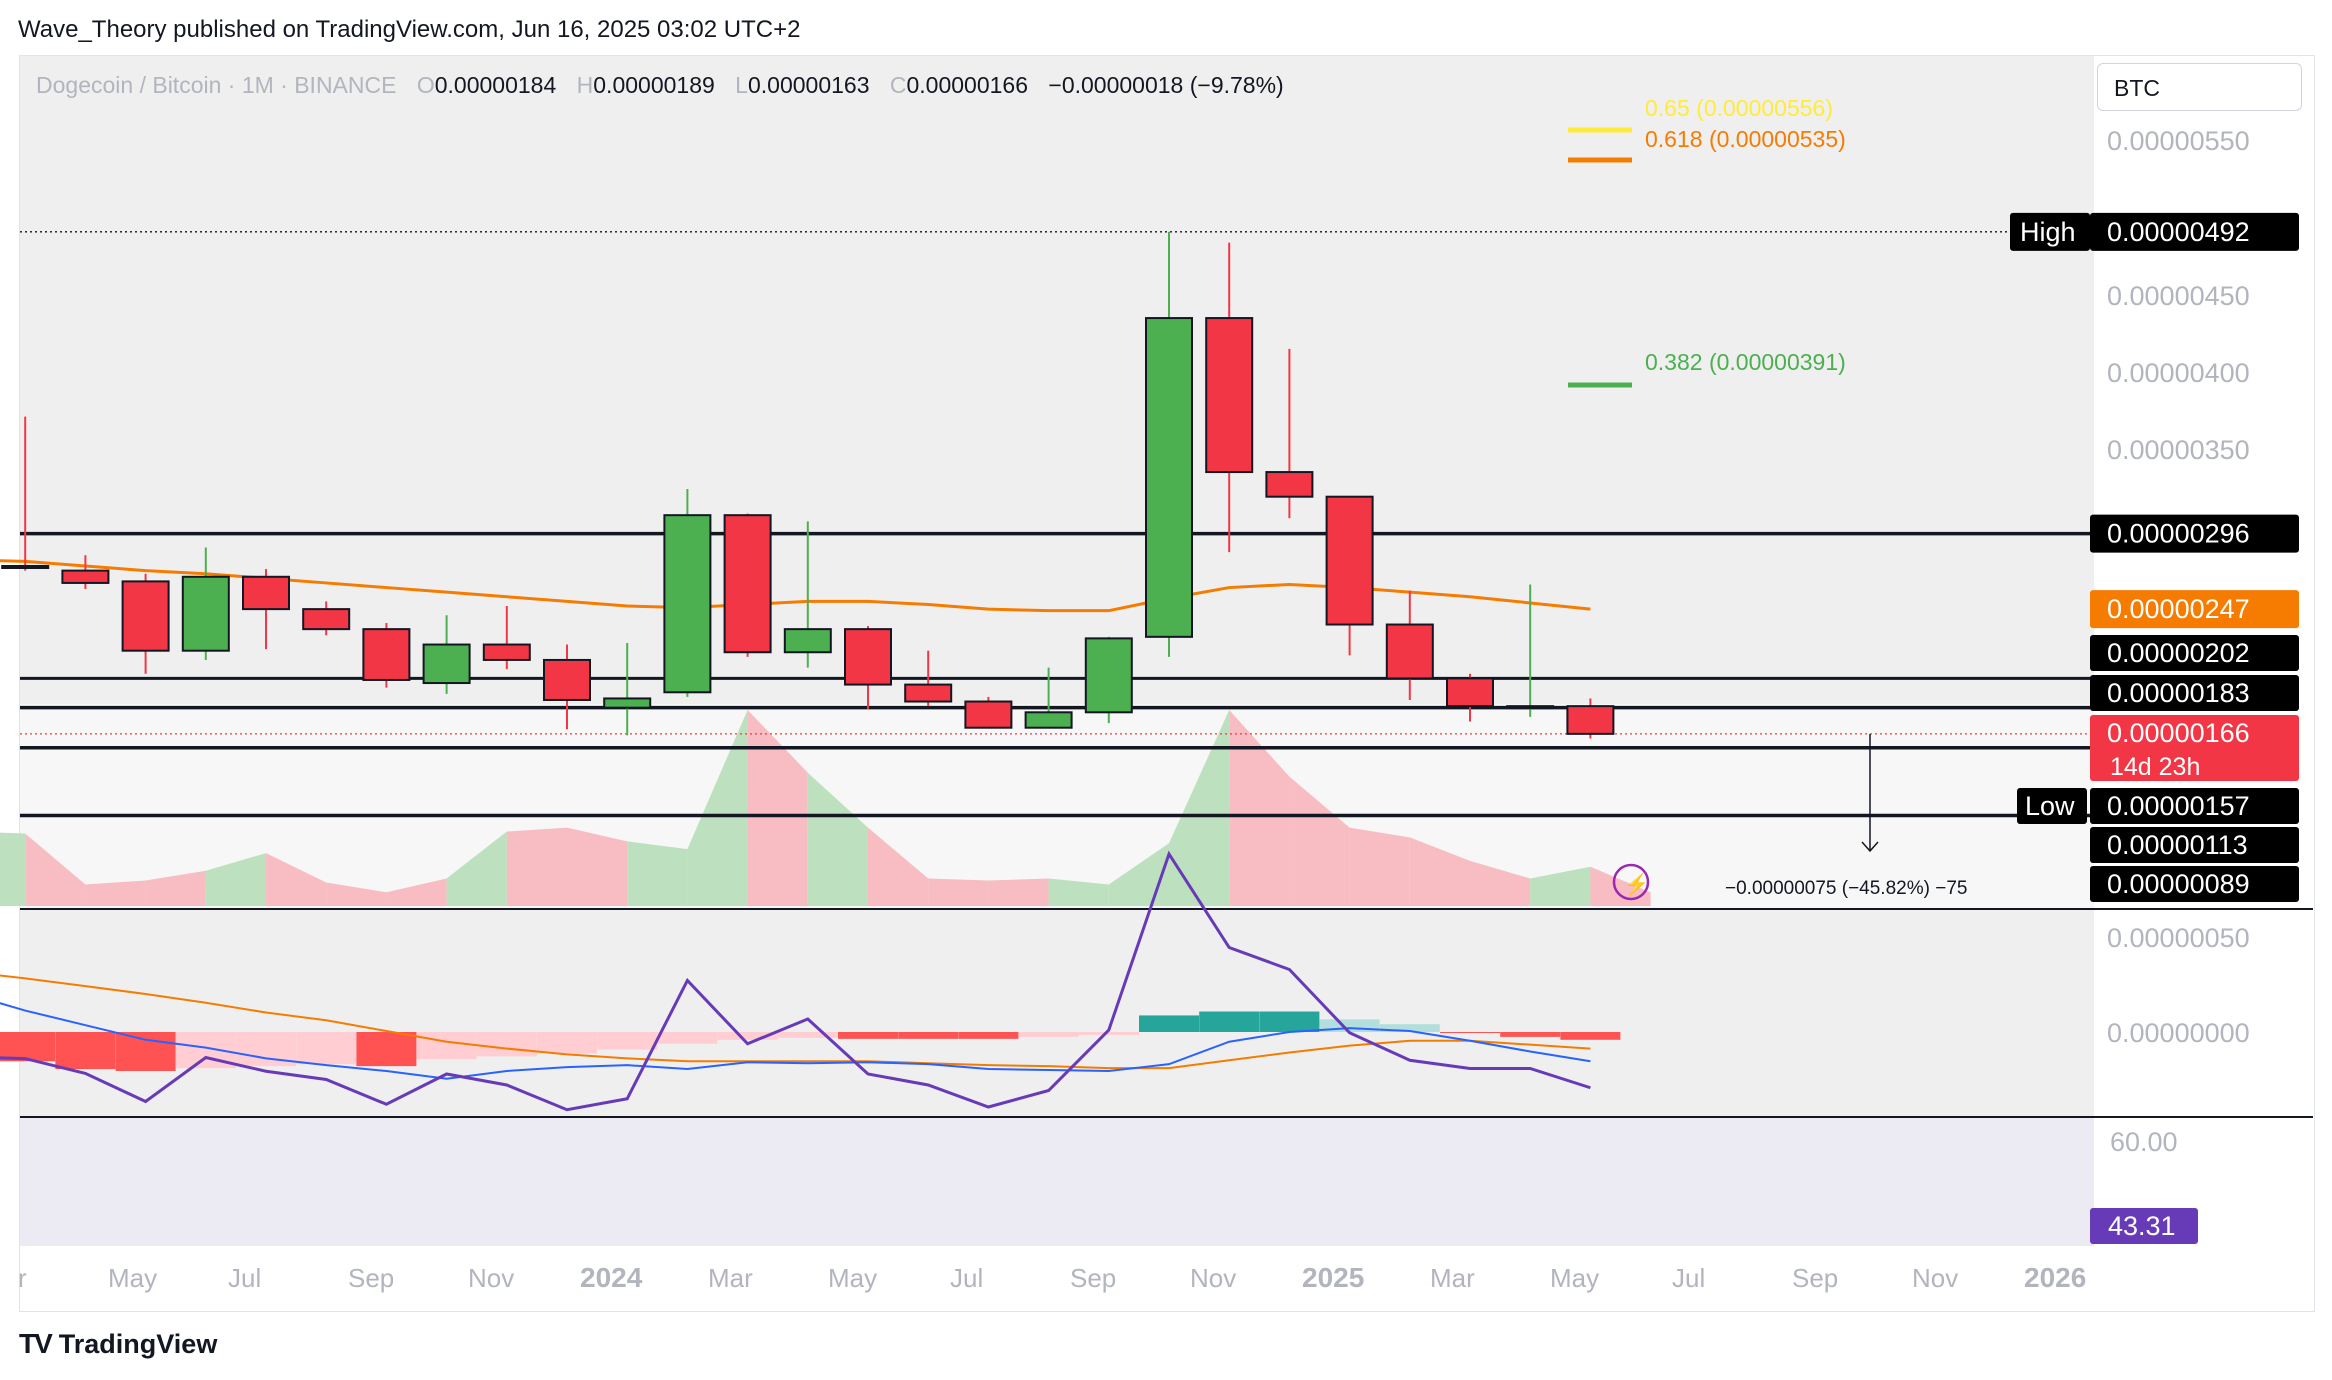  Describe the element at coordinates (654, 85) in the screenshot. I see `high-value: 0.00000189` at that location.